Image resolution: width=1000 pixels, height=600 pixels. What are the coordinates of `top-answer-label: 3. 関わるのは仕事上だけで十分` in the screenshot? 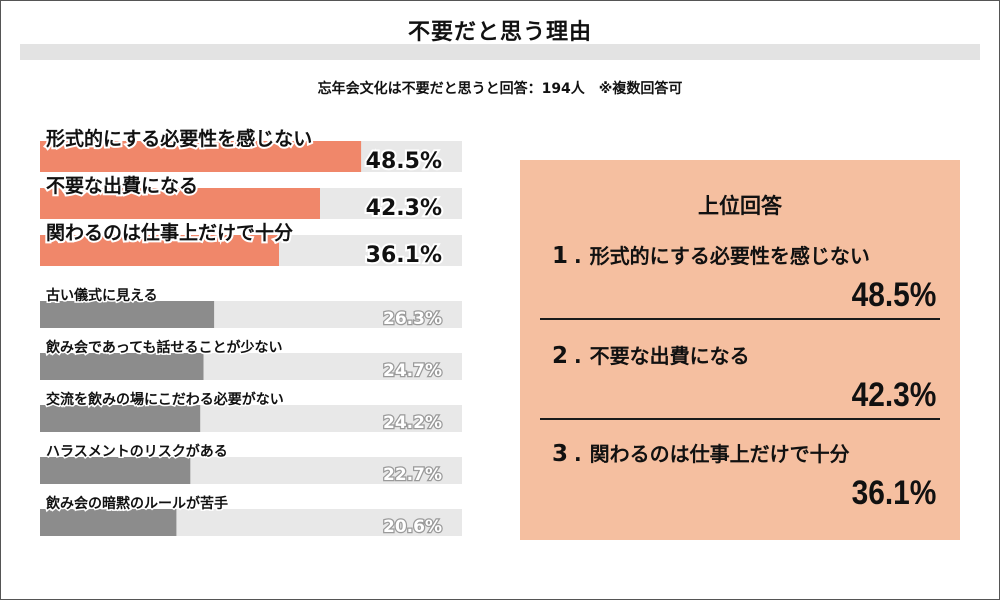 It's located at (701, 452).